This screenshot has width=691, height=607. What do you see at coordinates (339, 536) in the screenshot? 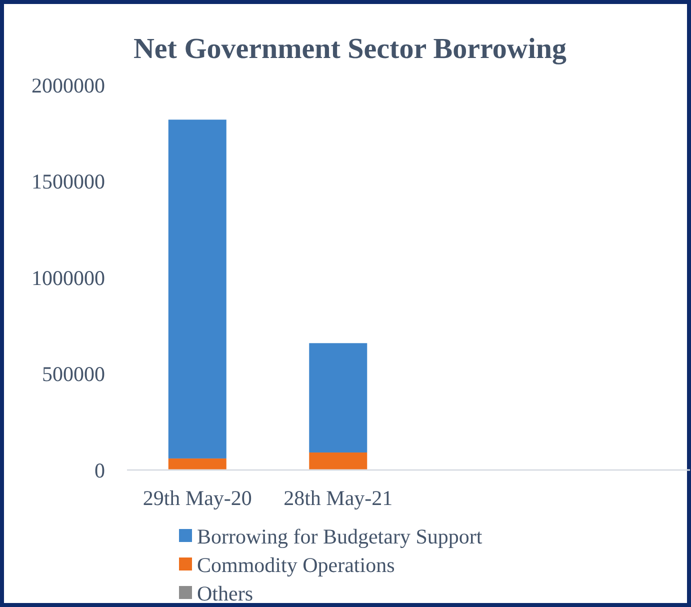
I see `legend-label: Borrowing for Budgetary Support` at bounding box center [339, 536].